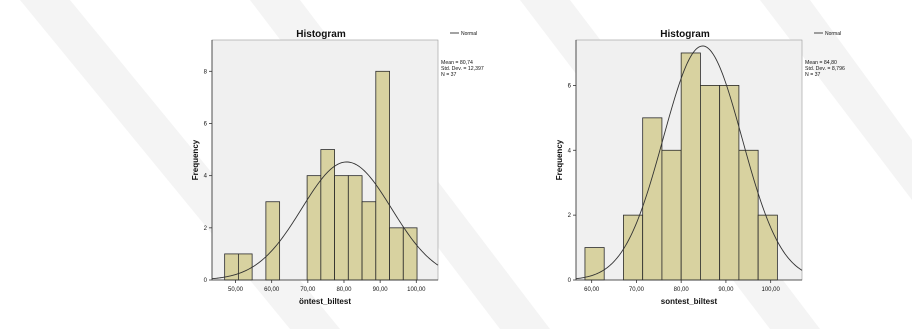  I want to click on chart-1-x-tick-label-3: 90,00, so click(726, 290).